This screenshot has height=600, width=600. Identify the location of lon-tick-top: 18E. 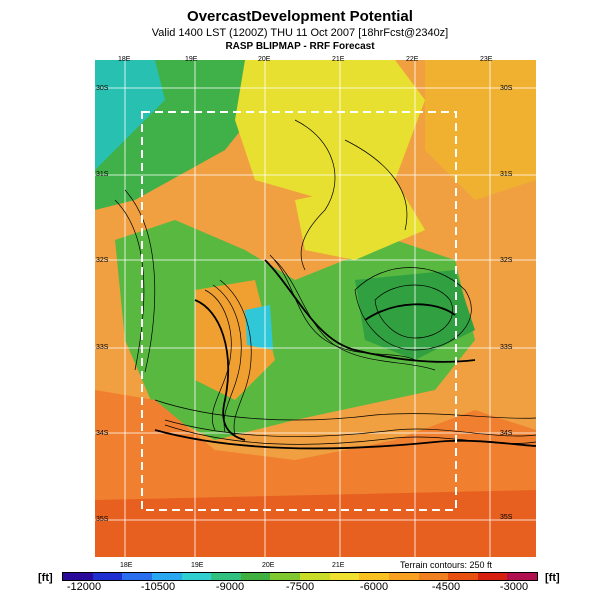
(124, 59).